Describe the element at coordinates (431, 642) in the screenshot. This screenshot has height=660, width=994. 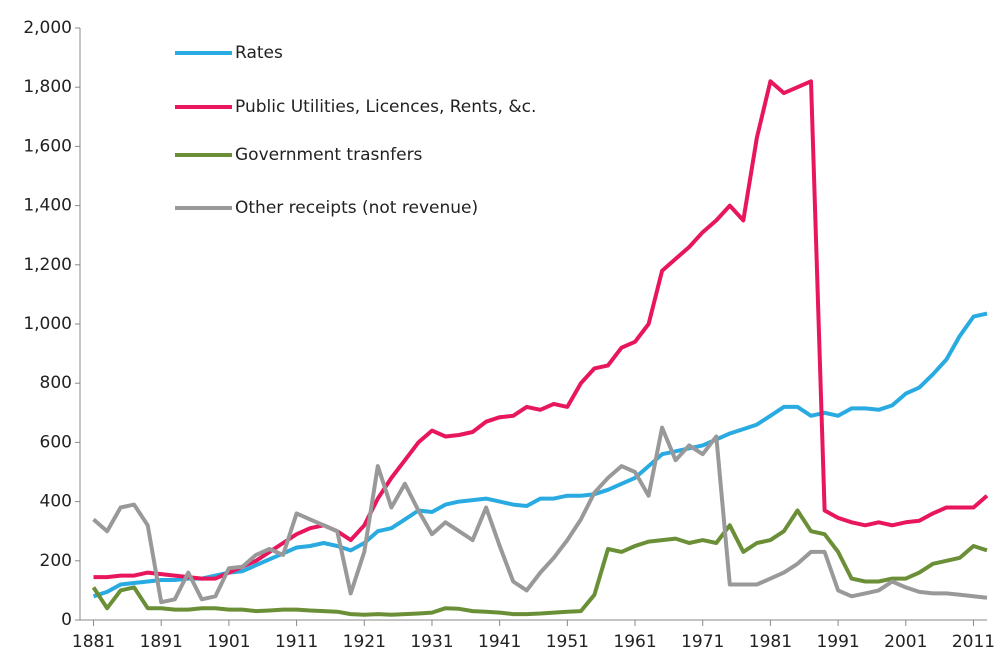
I see `x-tick-label: 1931` at that location.